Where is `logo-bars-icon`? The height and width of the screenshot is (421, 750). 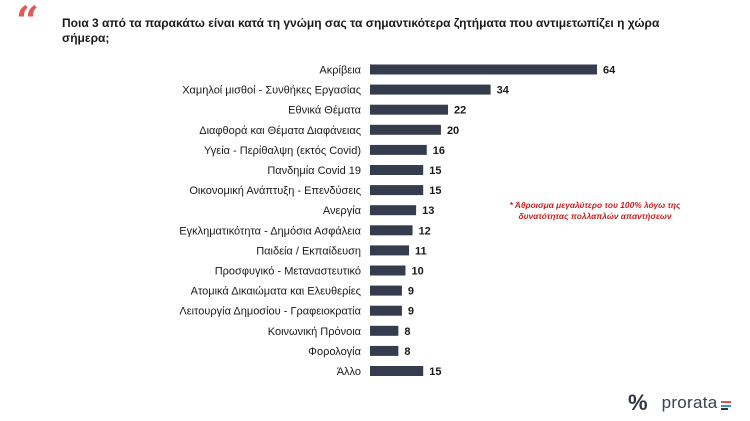
logo-bars-icon is located at coordinates (725, 403).